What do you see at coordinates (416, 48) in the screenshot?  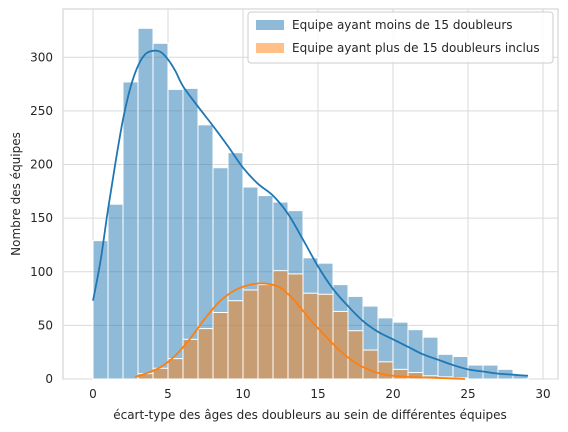 I see `legend-label-15-plus: Equipe ayant plus de 15 doubleurs inclus` at bounding box center [416, 48].